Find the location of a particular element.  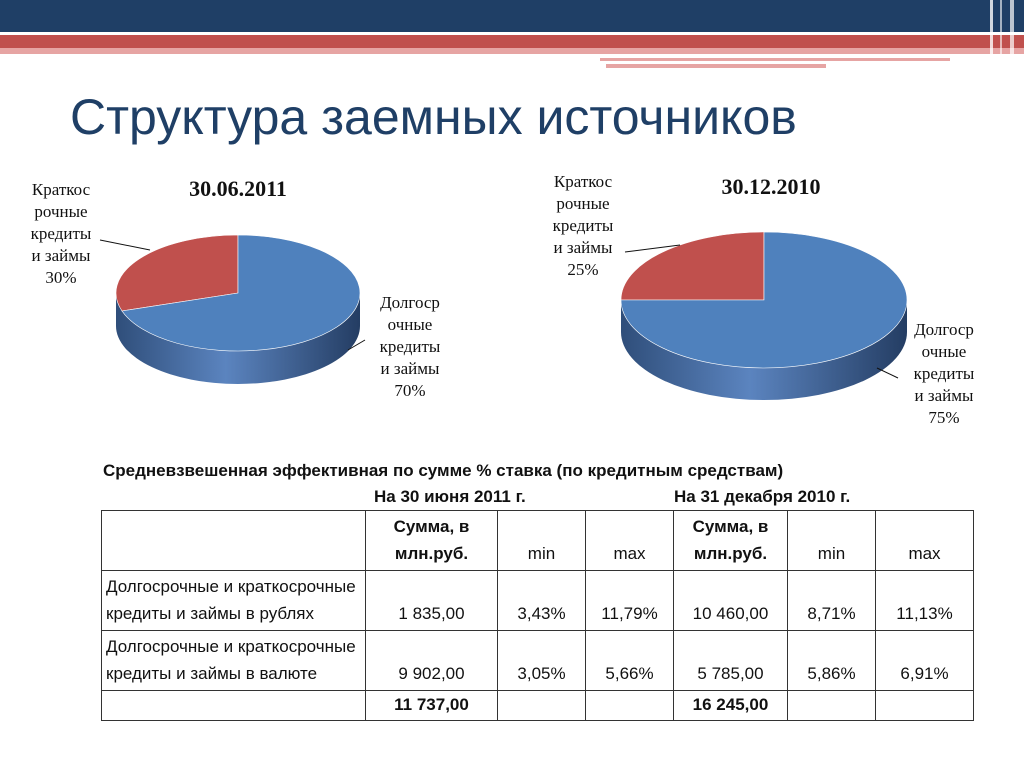

header-min-2011: min is located at coordinates (541, 540).